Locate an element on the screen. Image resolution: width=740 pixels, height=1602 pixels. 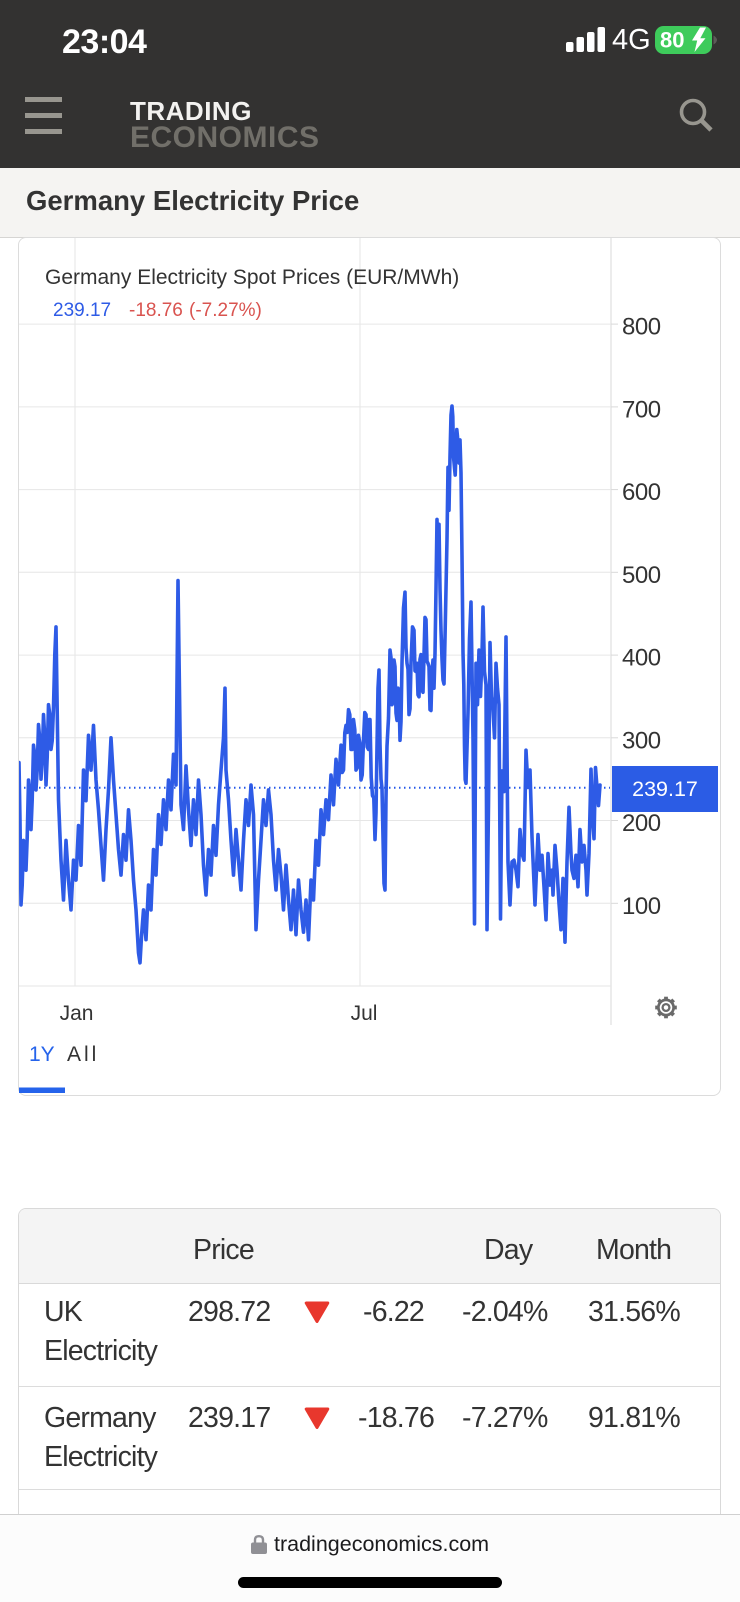
svg-text: 200 is located at coordinates (641, 823).